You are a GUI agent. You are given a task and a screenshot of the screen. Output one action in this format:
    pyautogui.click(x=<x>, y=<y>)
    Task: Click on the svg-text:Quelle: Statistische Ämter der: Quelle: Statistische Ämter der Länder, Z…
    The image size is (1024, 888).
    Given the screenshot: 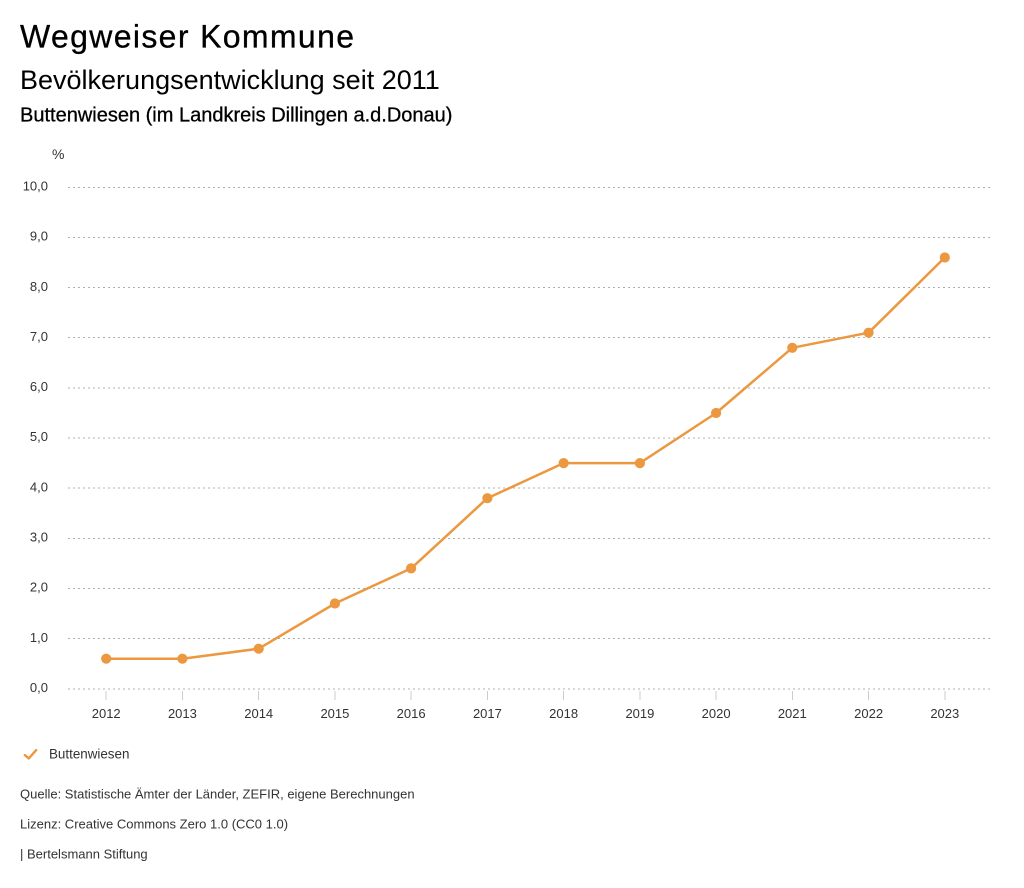 What is the action you would take?
    pyautogui.click(x=217, y=793)
    